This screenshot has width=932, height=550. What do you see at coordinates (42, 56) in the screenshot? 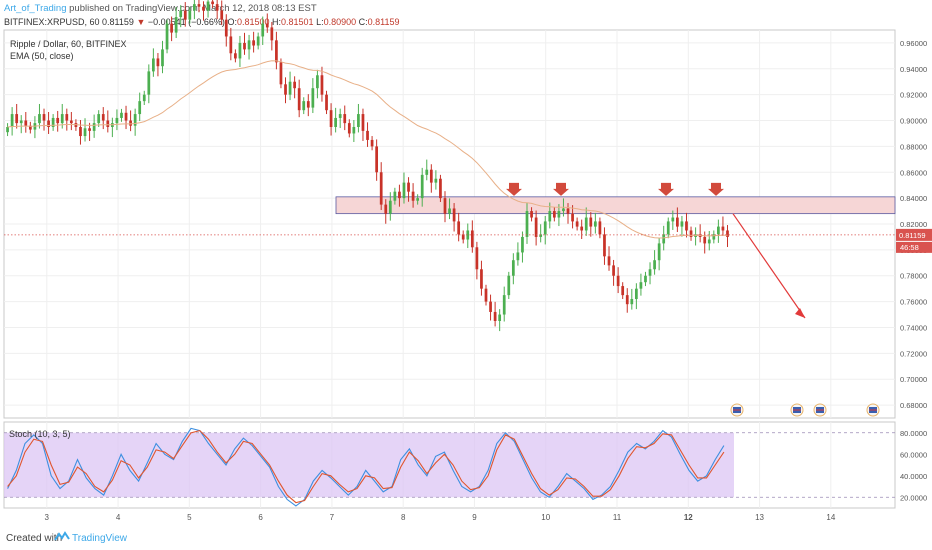
I see `ema-legend: EMA (50, close)` at bounding box center [42, 56].